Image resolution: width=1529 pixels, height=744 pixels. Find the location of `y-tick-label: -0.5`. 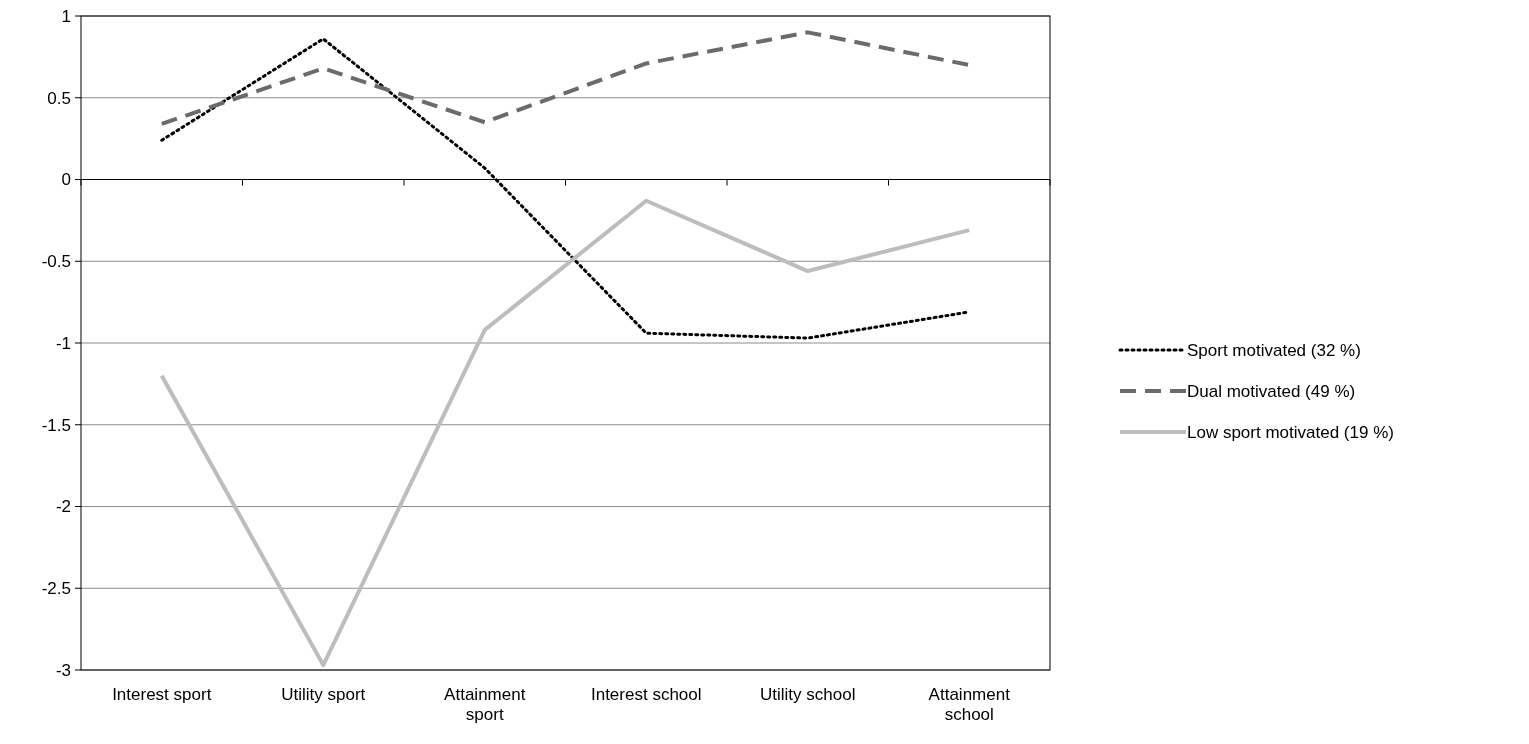

y-tick-label: -0.5 is located at coordinates (56, 262).